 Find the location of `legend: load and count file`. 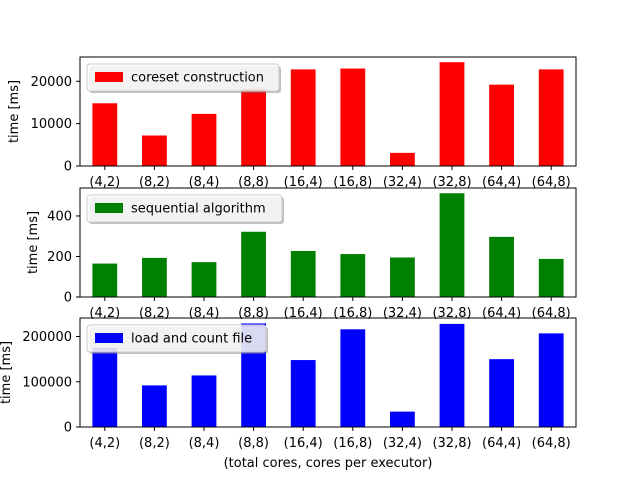

legend: load and count file is located at coordinates (177, 339).